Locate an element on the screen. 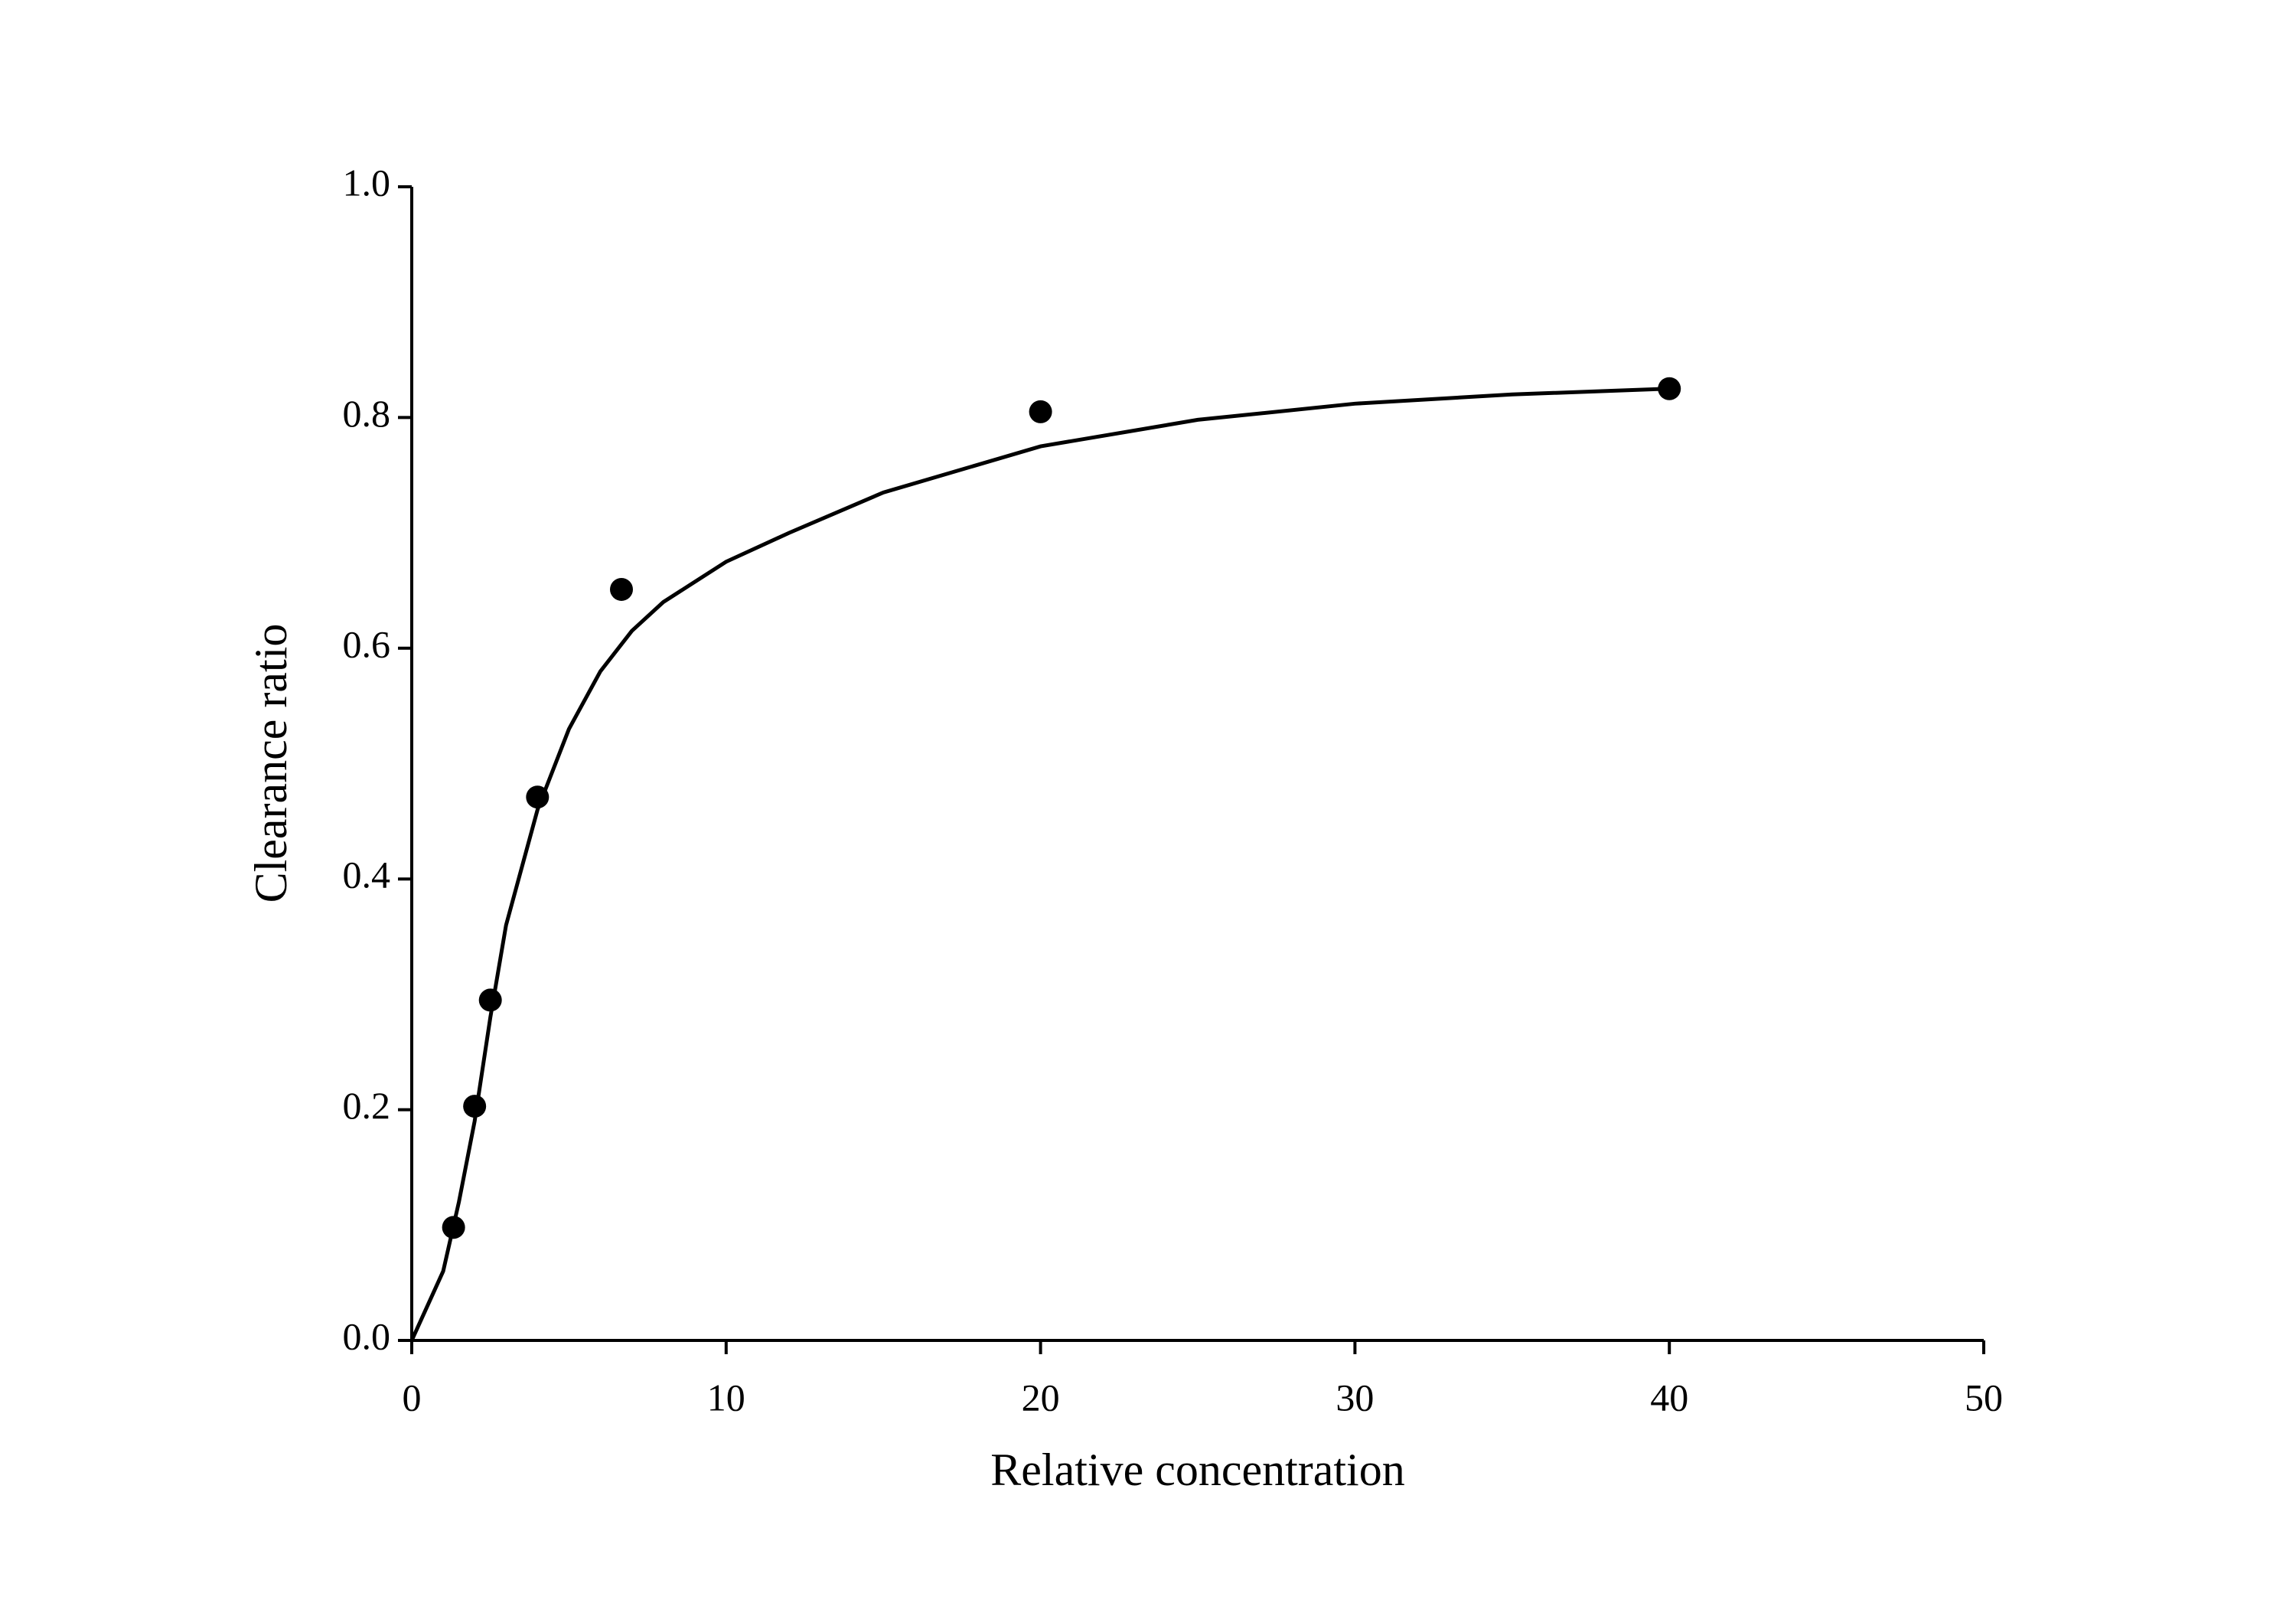  x-tick-label: 30 is located at coordinates (1355, 1397).